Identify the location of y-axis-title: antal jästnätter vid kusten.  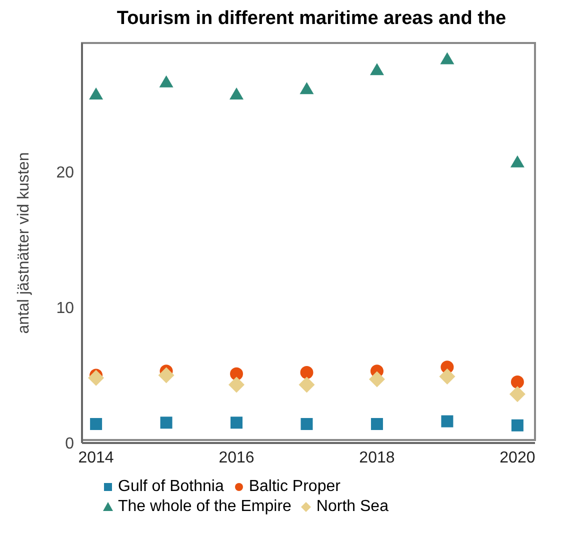
(24, 243).